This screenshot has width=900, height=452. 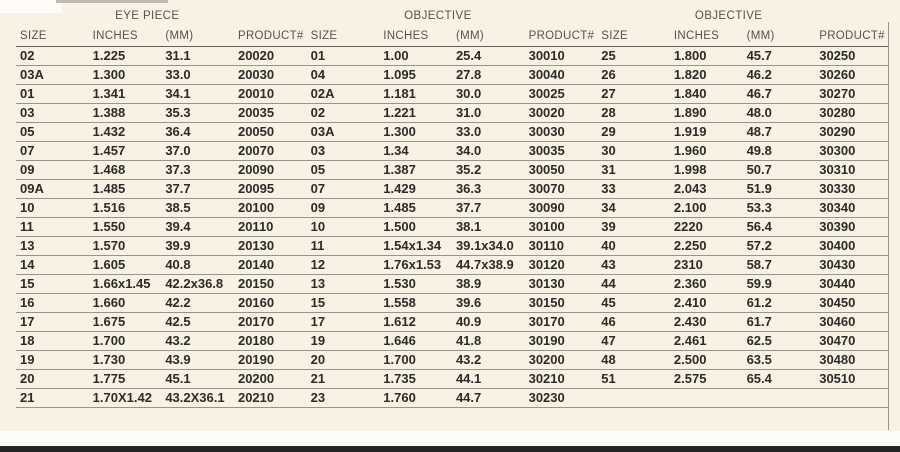 What do you see at coordinates (415, 170) in the screenshot?
I see `cell-objective1-inches: 1.387` at bounding box center [415, 170].